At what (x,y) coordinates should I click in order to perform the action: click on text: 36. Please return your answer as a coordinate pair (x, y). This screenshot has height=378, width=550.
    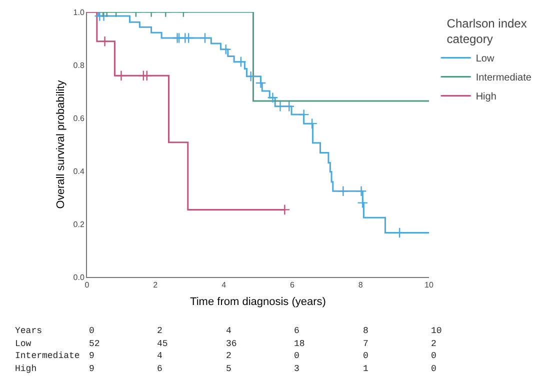
    Looking at the image, I should click on (231, 344).